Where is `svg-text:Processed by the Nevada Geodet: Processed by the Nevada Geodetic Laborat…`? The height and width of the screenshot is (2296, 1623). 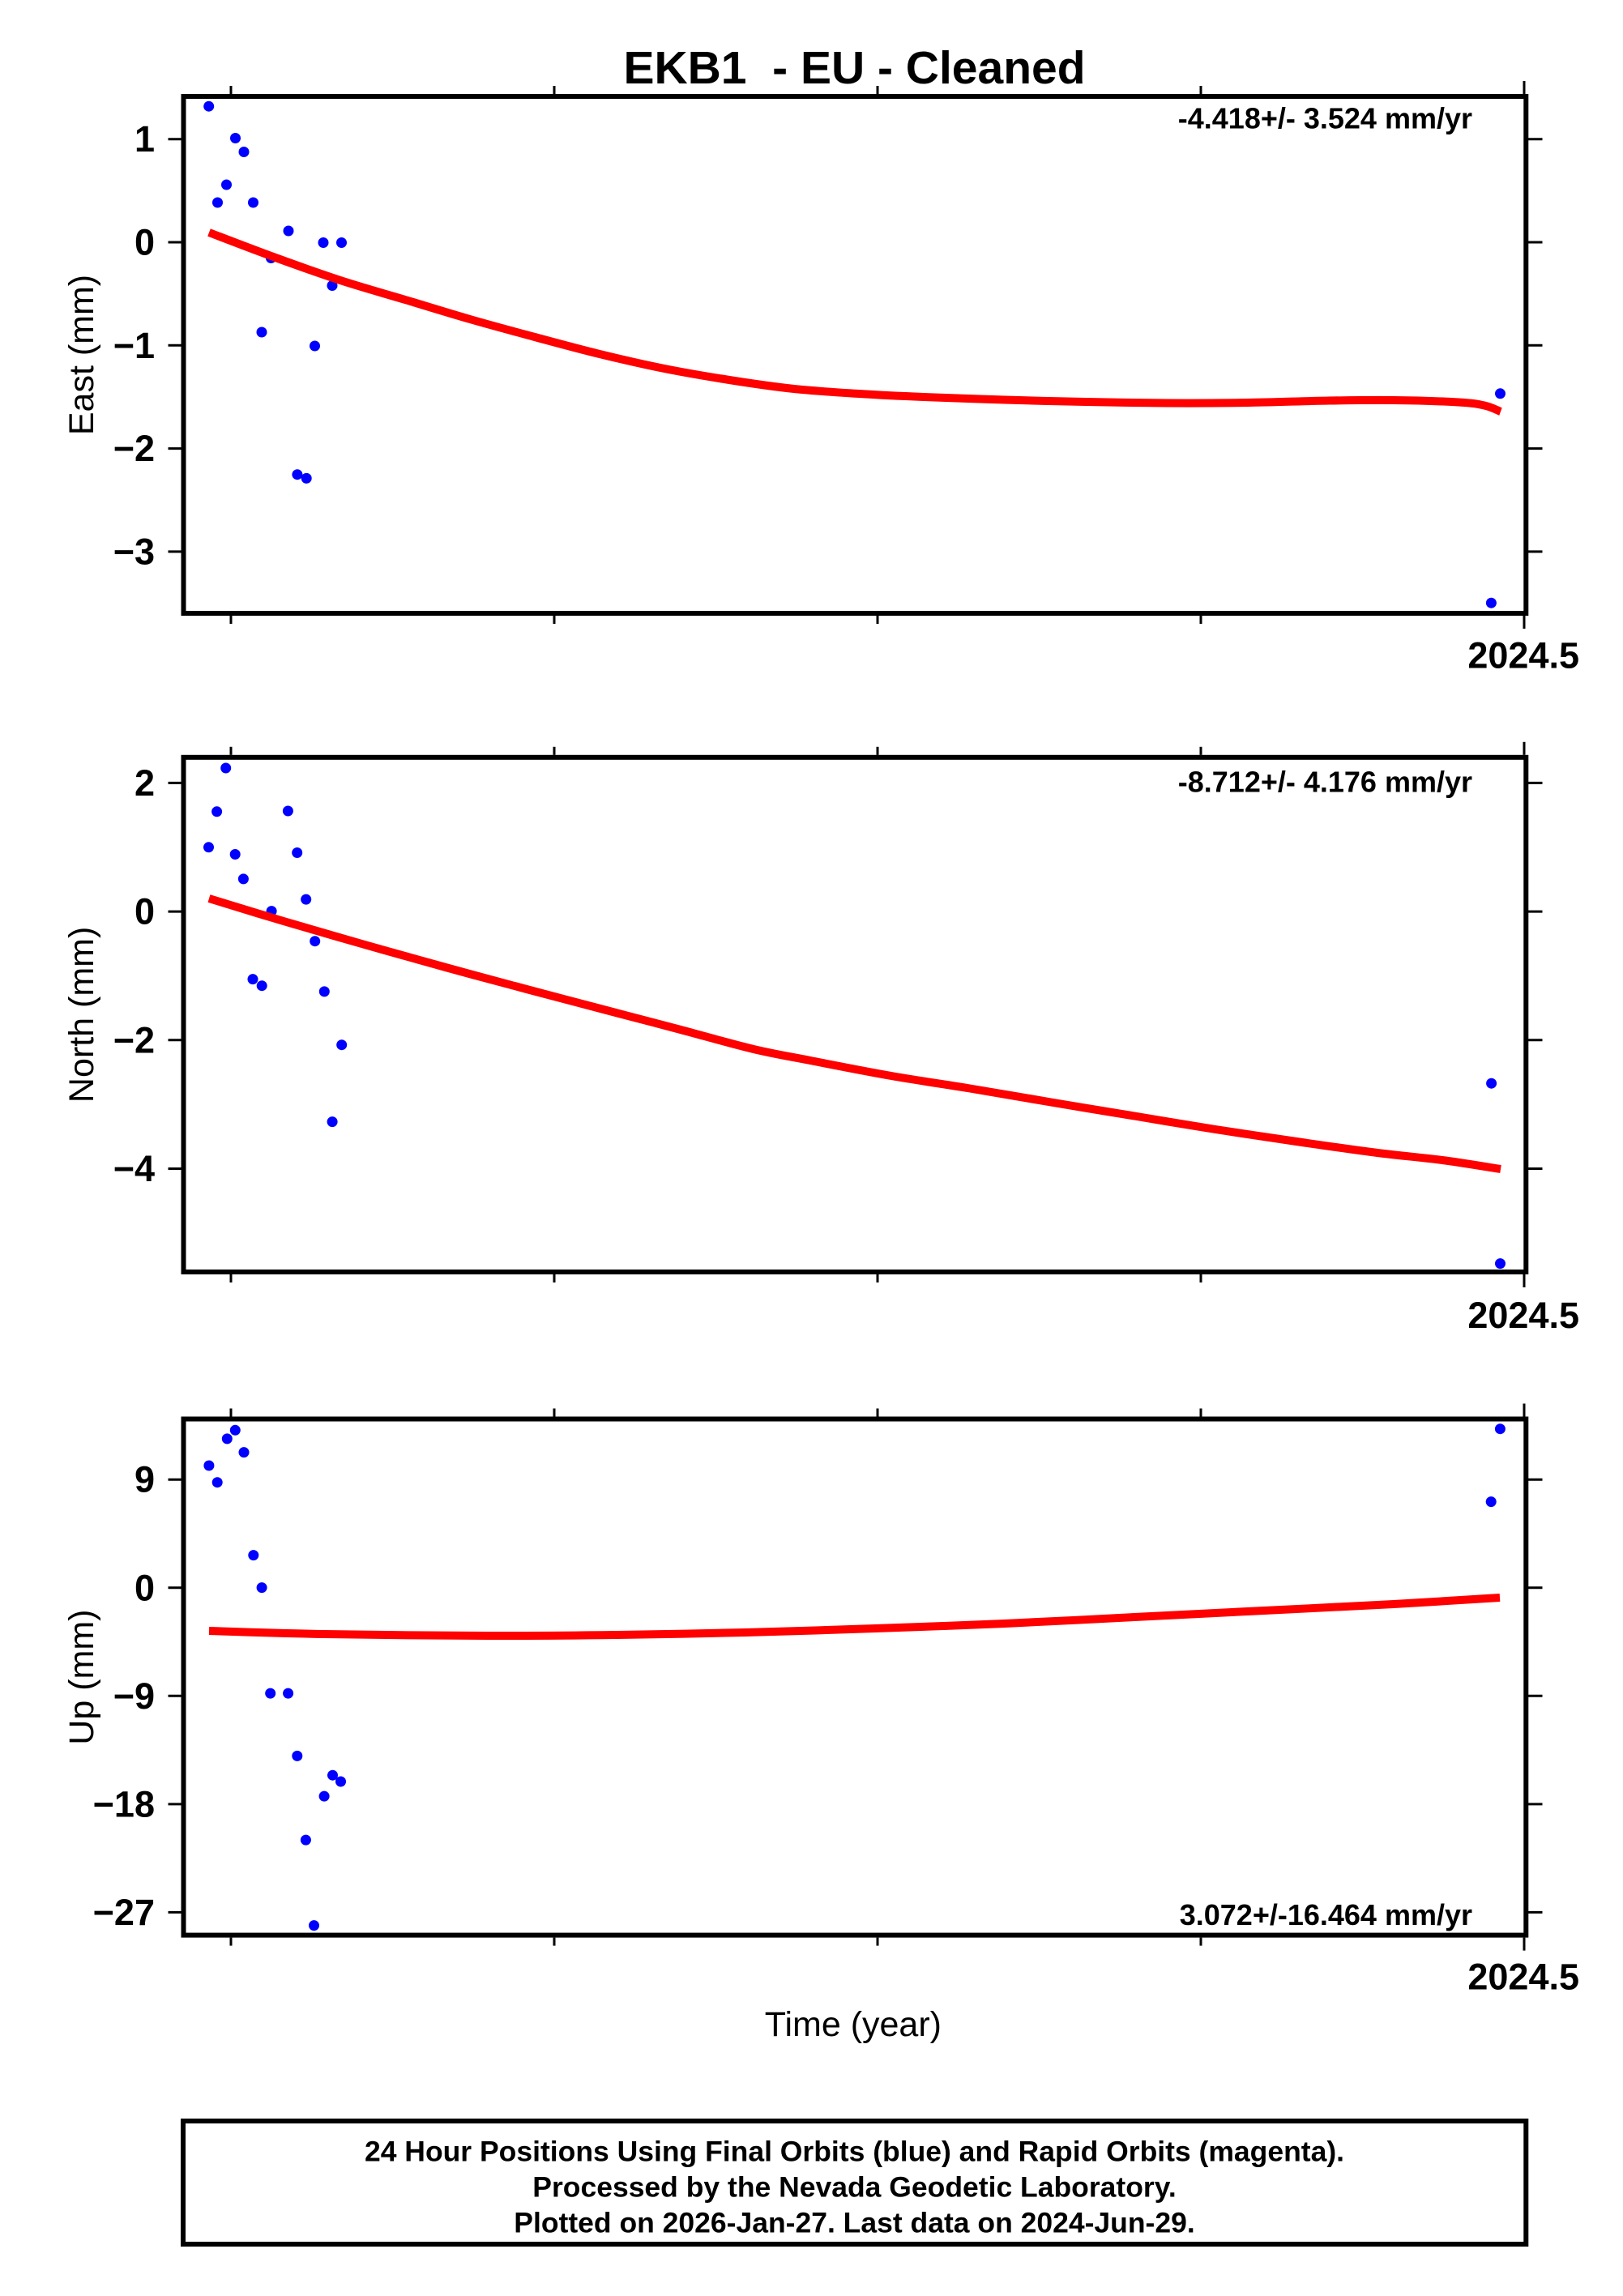
svg-text:Processed by the Nevada Geodet: Processed by the Nevada Geodetic Laborat… is located at coordinates (854, 2187).